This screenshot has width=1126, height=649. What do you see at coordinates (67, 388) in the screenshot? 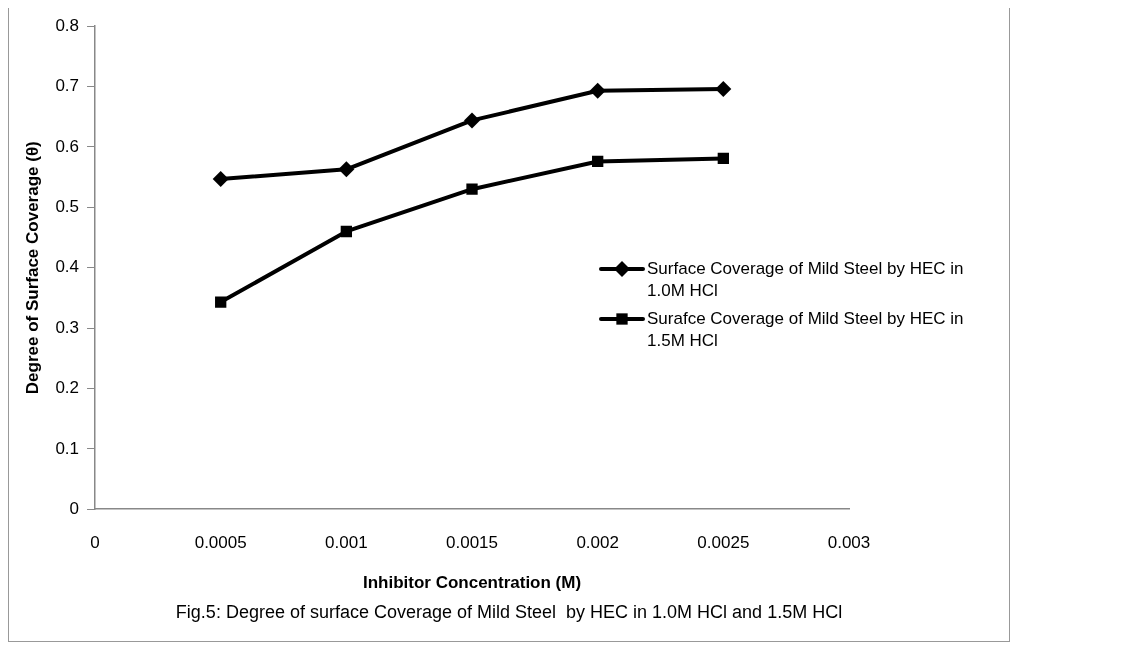
I see `y-tick-label: 0.2` at bounding box center [67, 388].